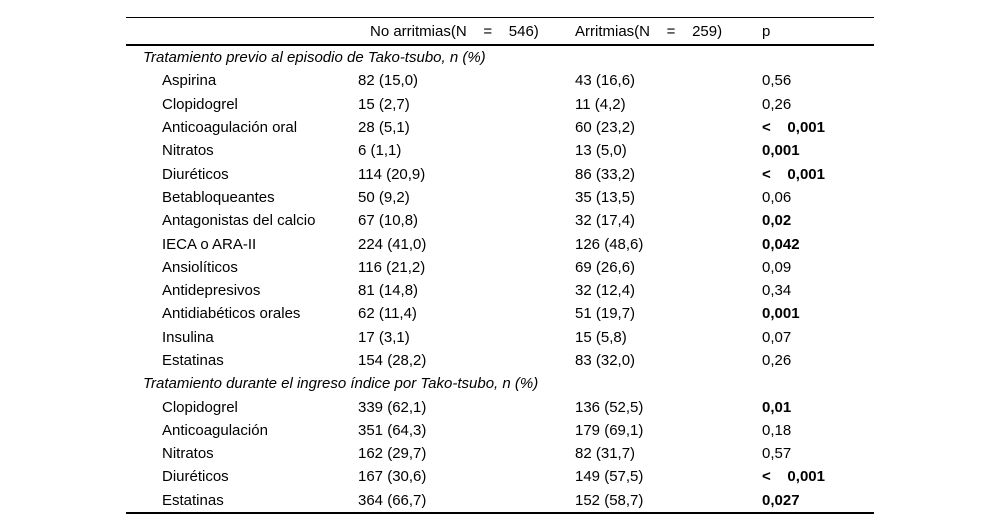 The image size is (1000, 530). I want to click on p-value: 0,18, so click(777, 430).